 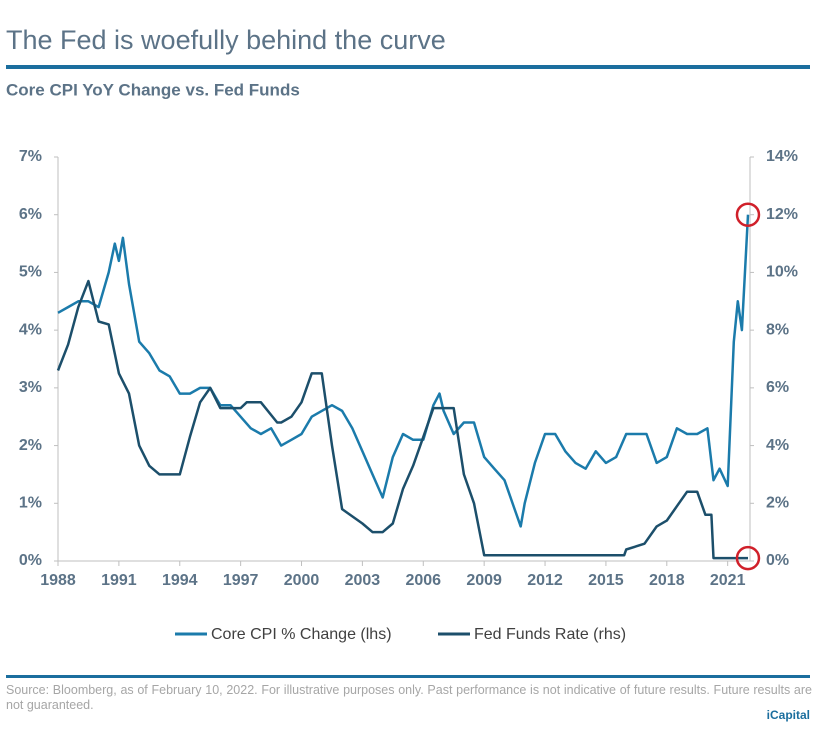 I want to click on y-tick-label: 2%, so click(x=30, y=445).